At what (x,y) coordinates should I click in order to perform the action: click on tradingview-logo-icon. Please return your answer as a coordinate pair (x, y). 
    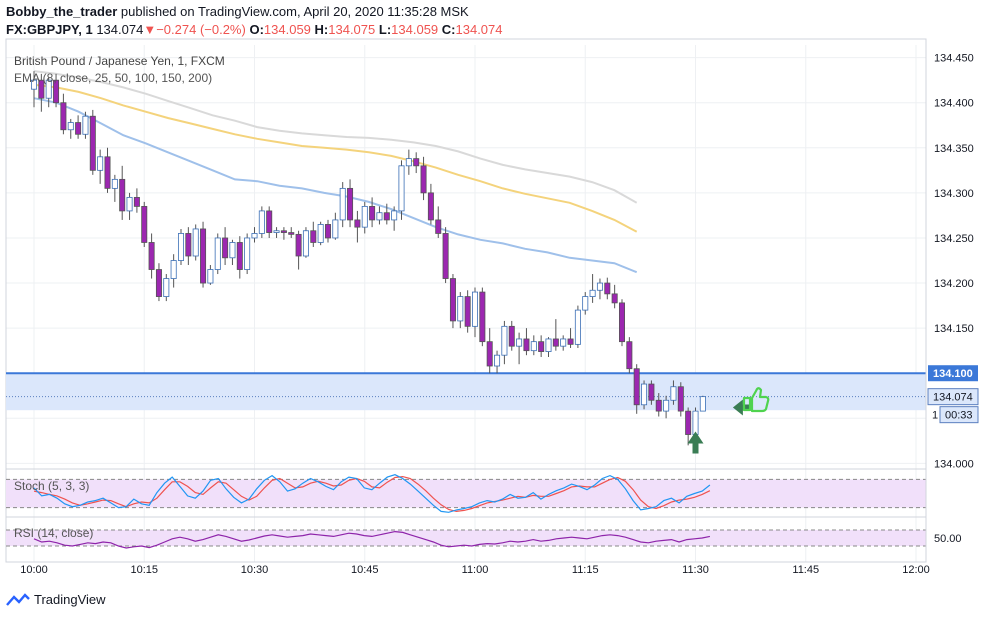
    Looking at the image, I should click on (18, 599).